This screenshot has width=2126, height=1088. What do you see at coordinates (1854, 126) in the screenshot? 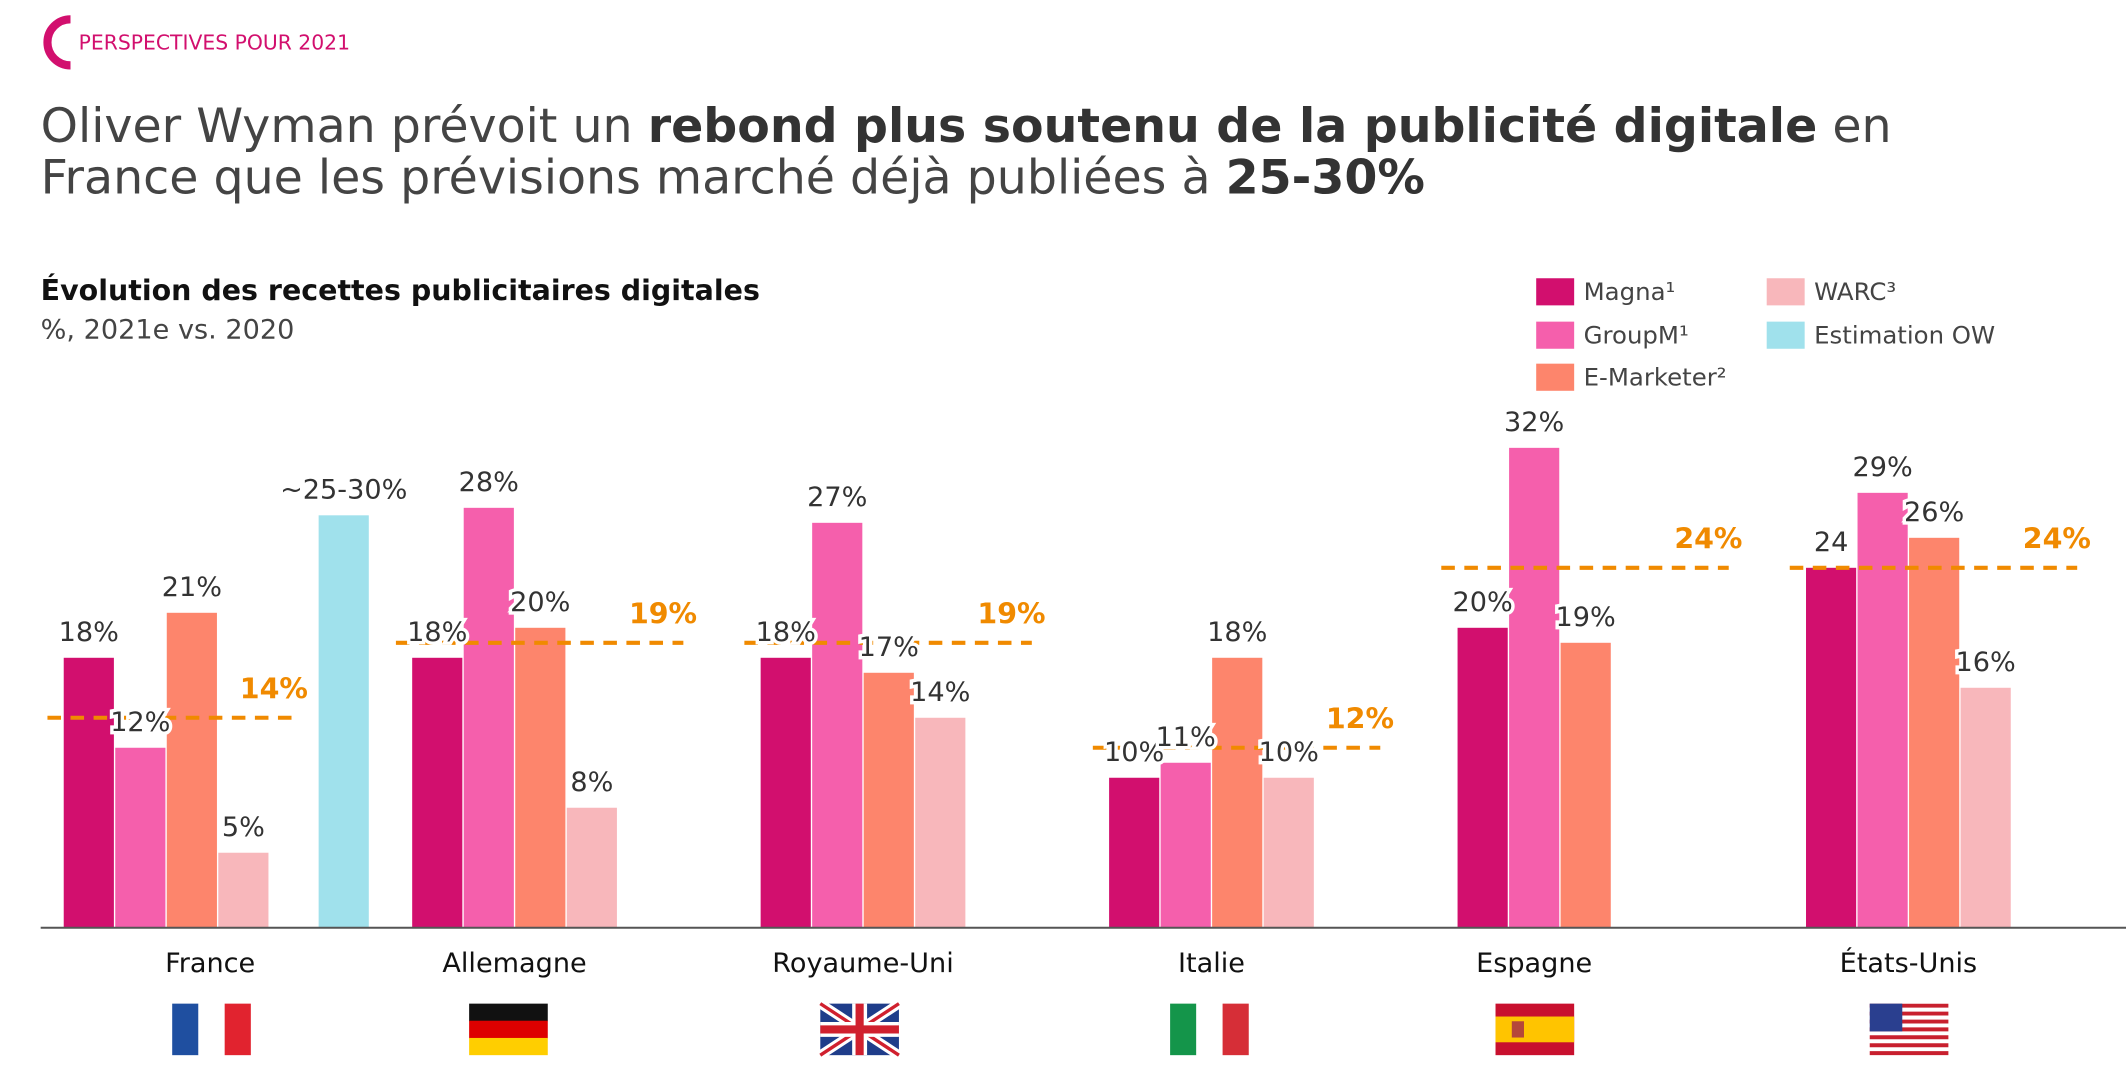
I see `headline-segment: en` at bounding box center [1854, 126].